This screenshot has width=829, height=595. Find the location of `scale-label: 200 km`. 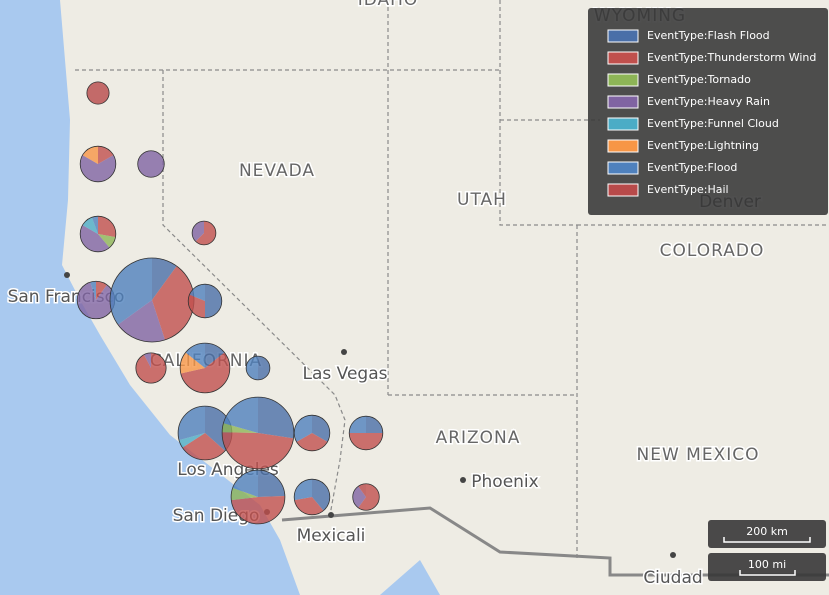

scale-label: 200 km is located at coordinates (767, 531).